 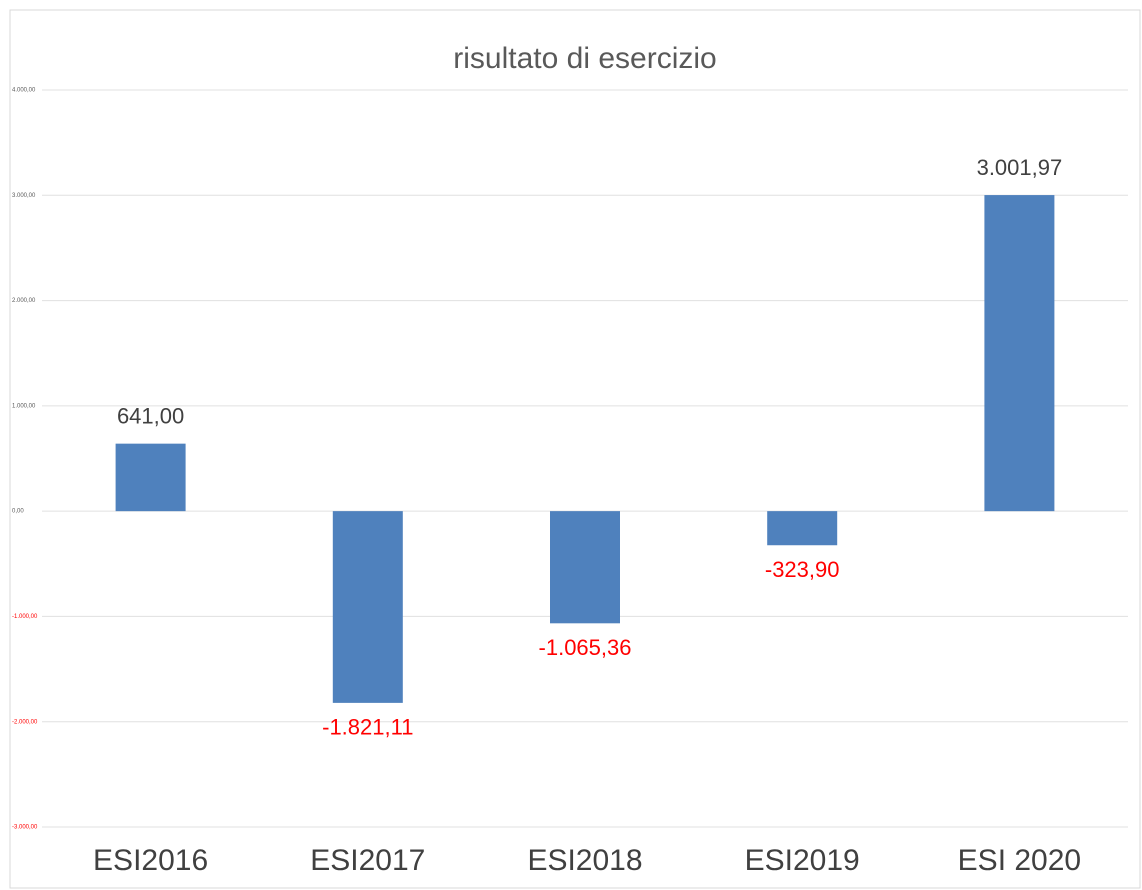 I want to click on x-tick-label: ESI2018, so click(x=584, y=860).